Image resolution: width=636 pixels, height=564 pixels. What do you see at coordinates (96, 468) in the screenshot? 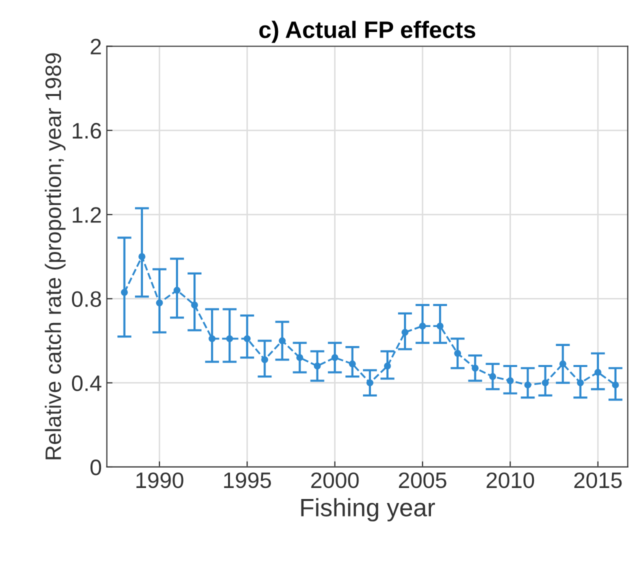
I see `y-tick-label: 0` at bounding box center [96, 468].